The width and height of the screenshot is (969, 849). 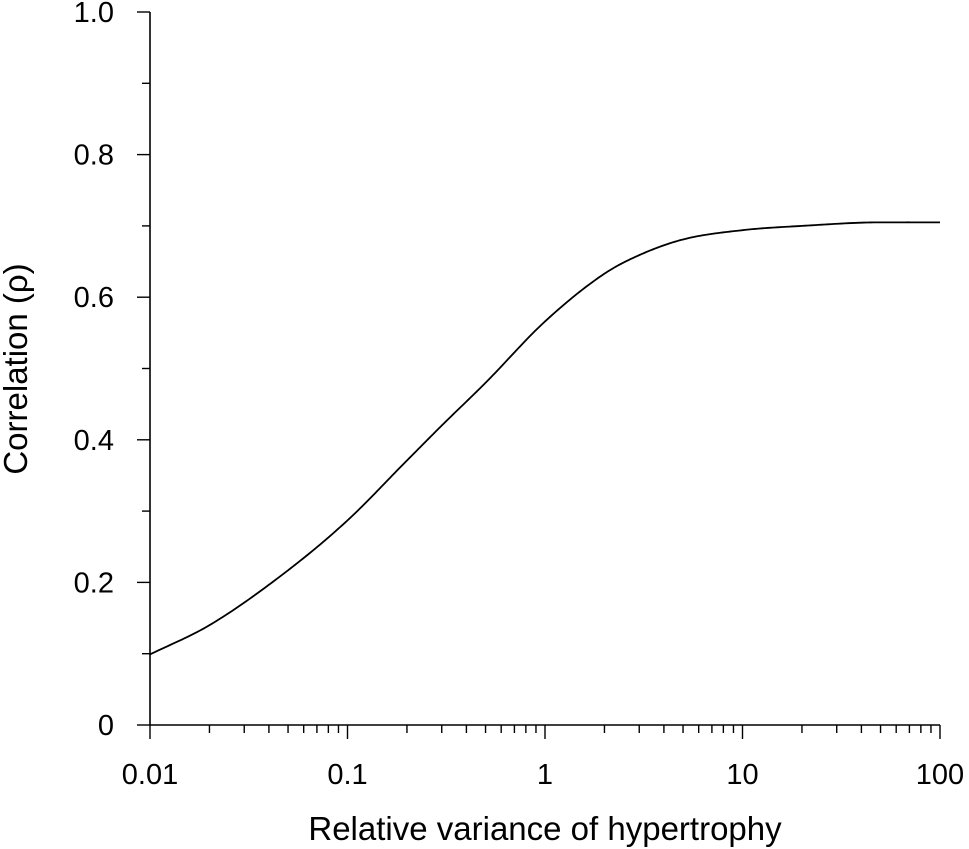 What do you see at coordinates (742, 775) in the screenshot?
I see `x-tick-label: 10` at bounding box center [742, 775].